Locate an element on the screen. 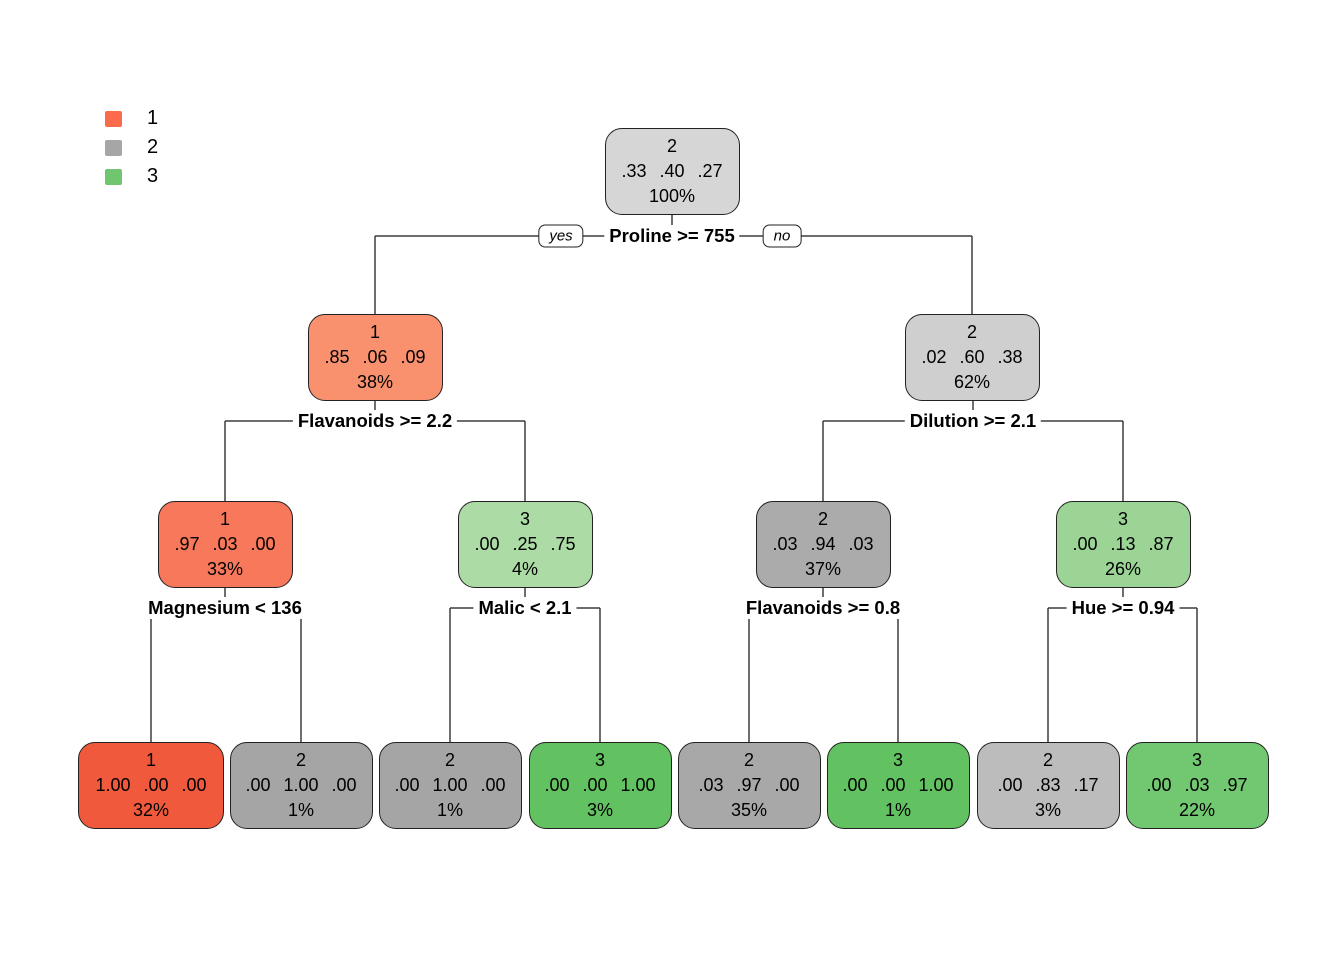 This screenshot has height=960, width=1344. node-pct: 100% is located at coordinates (672, 196).